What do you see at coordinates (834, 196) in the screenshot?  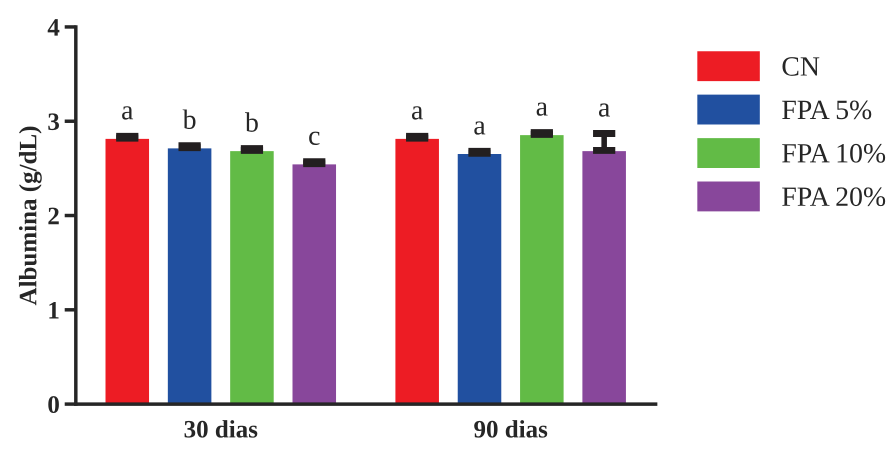 I see `legend-label: FPA 20%` at bounding box center [834, 196].